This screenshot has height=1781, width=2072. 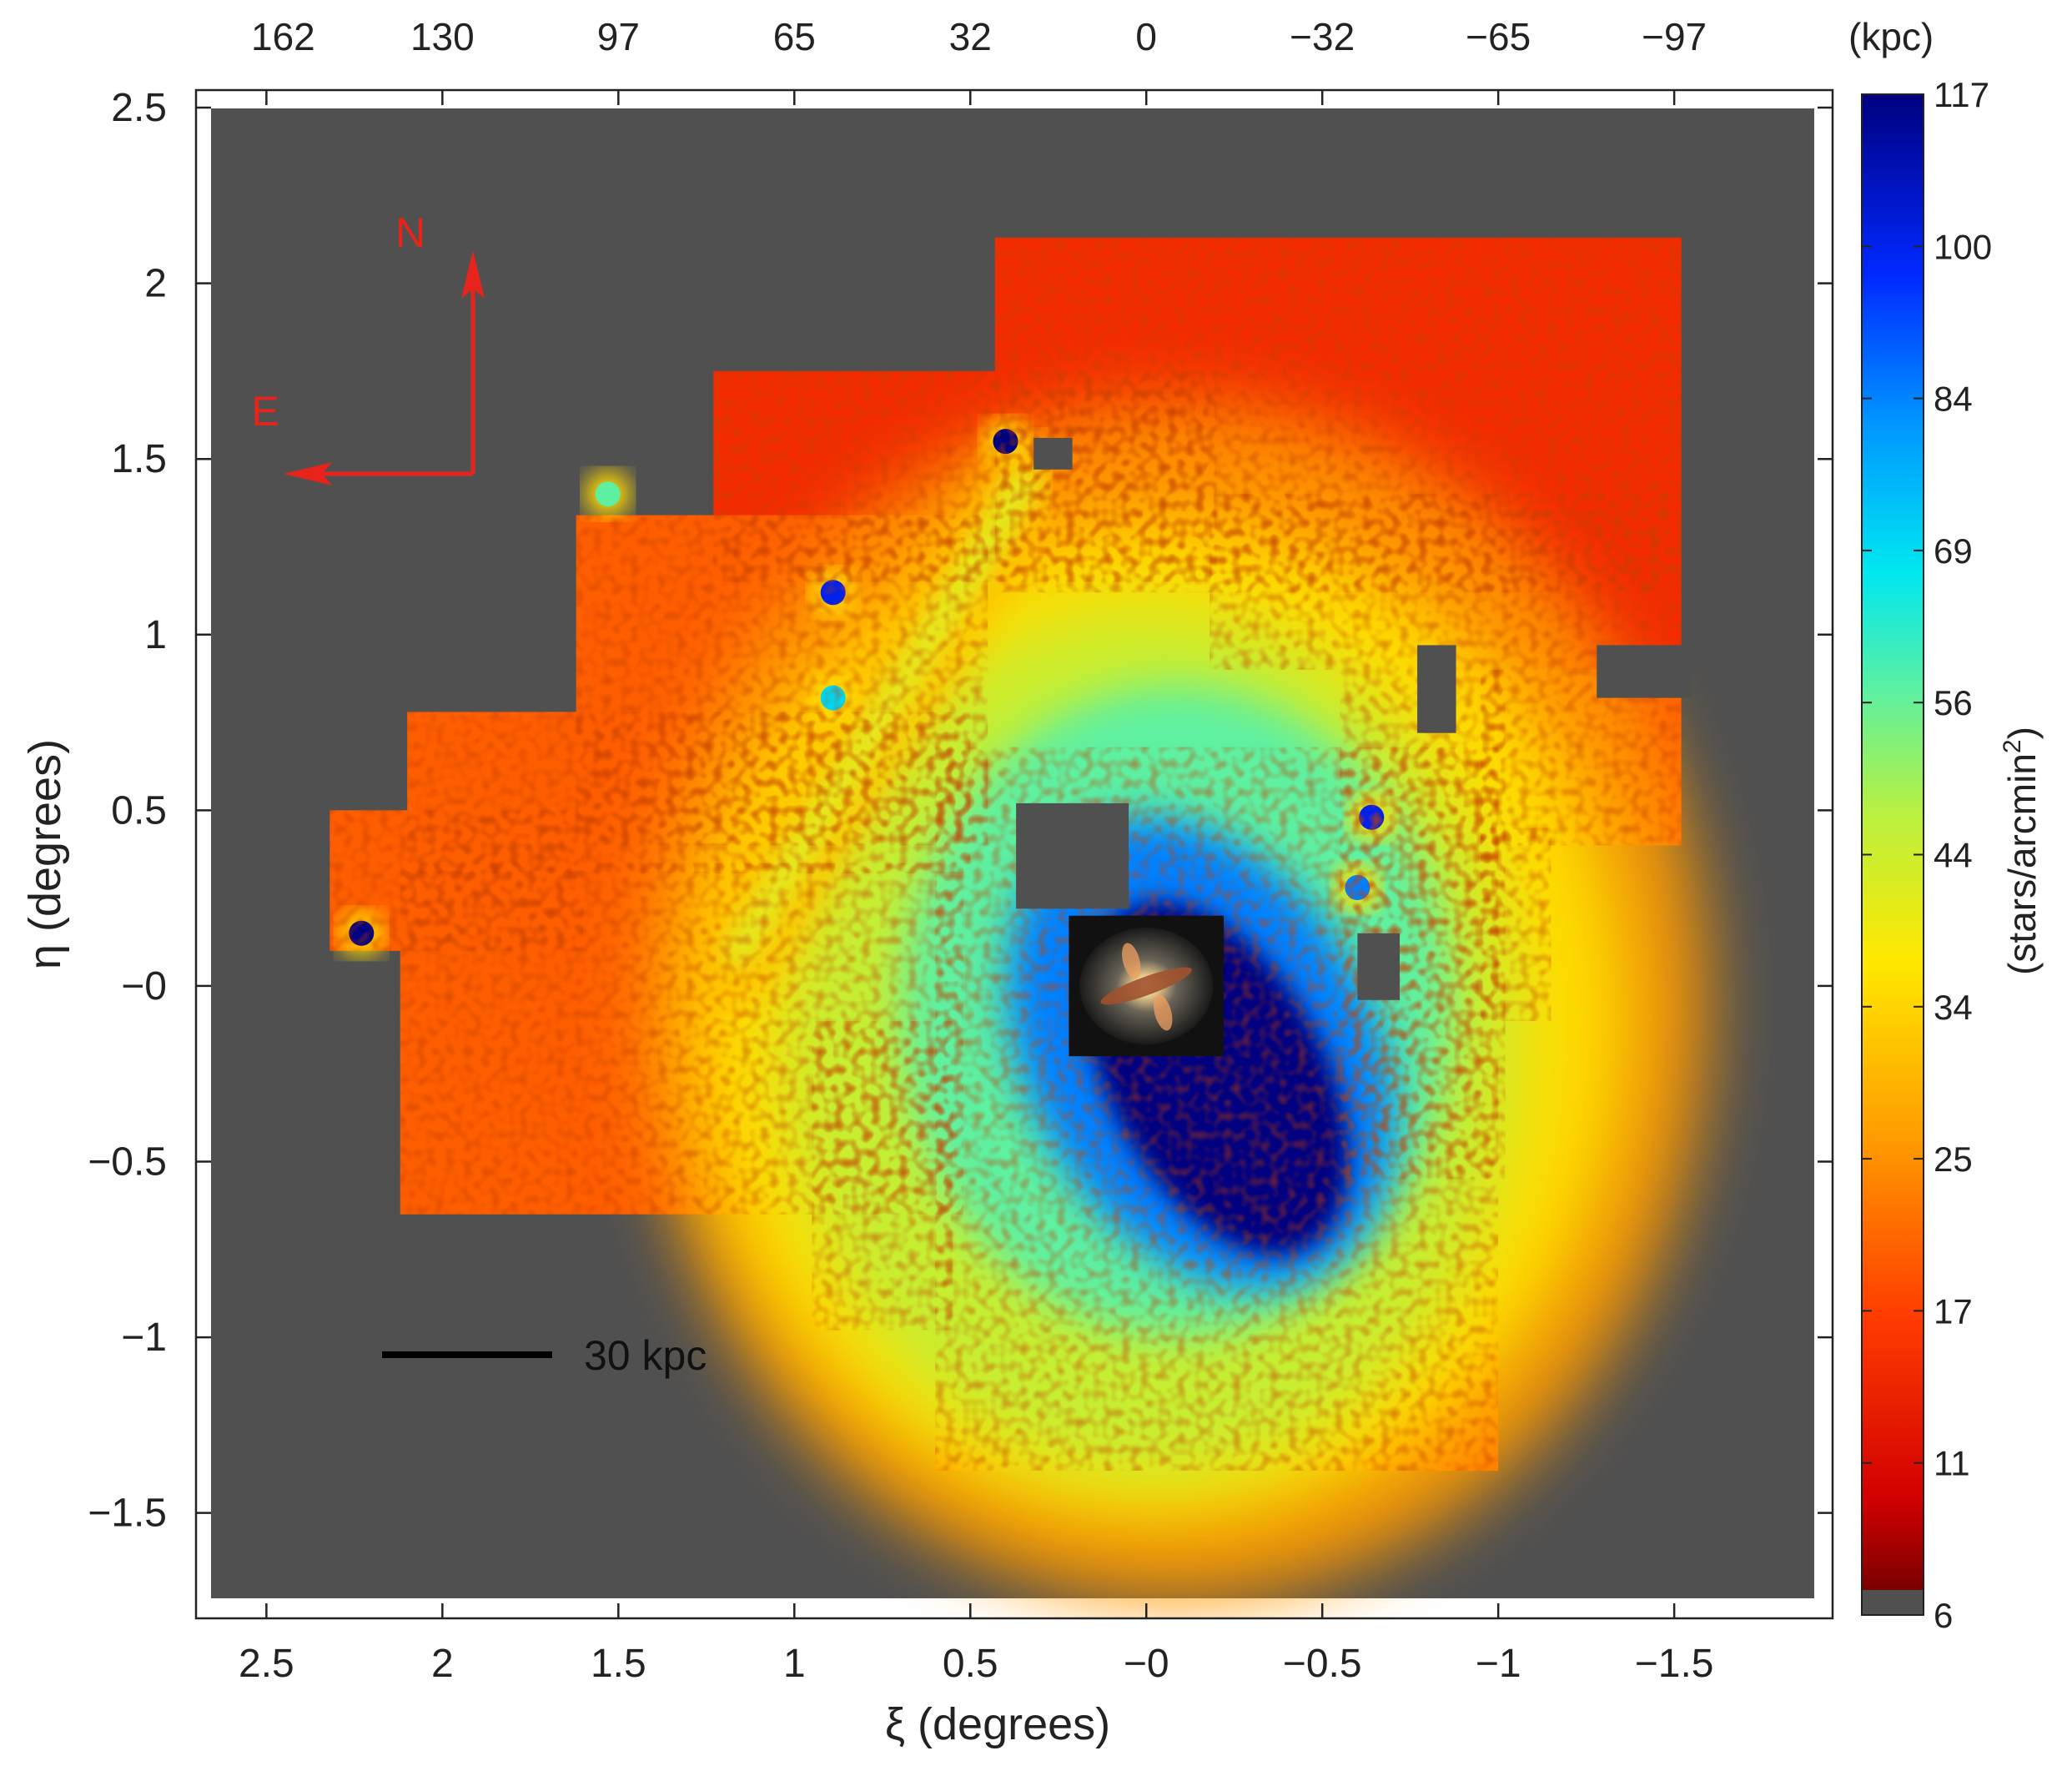 I want to click on top-tick-label: 0, so click(x=1146, y=36).